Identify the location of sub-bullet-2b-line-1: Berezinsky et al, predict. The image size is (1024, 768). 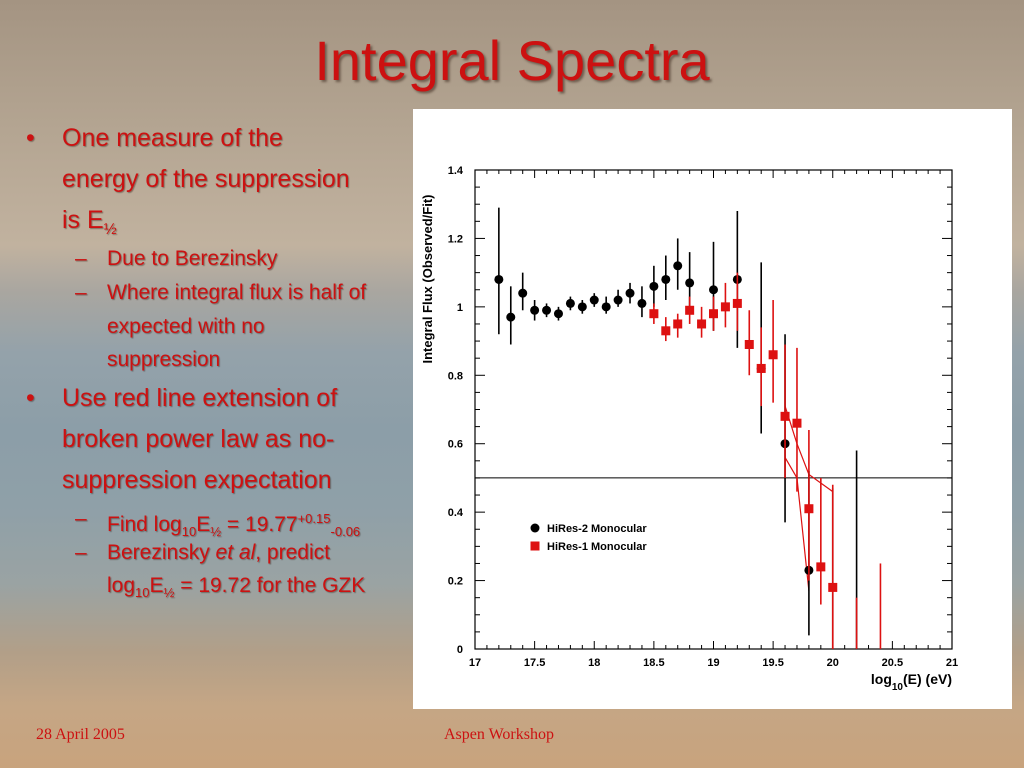
(218, 552).